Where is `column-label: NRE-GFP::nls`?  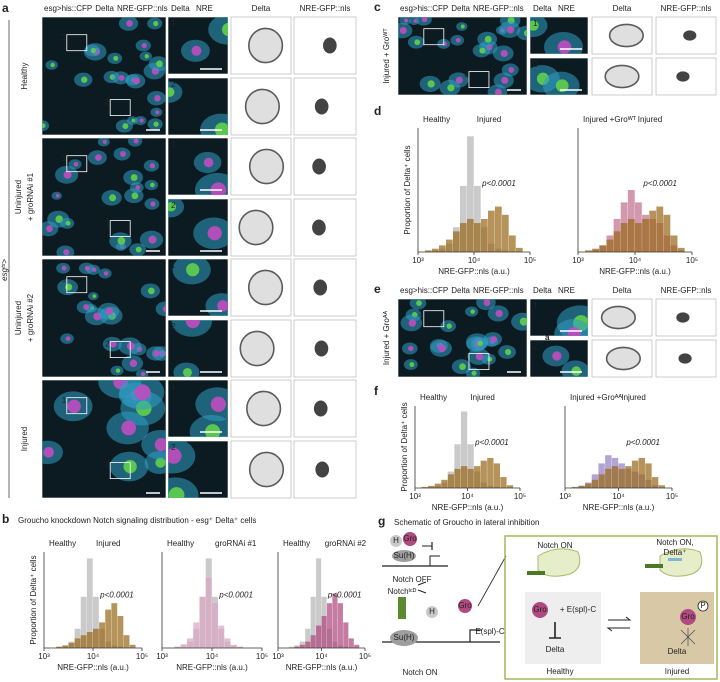 column-label: NRE-GFP::nls is located at coordinates (686, 8).